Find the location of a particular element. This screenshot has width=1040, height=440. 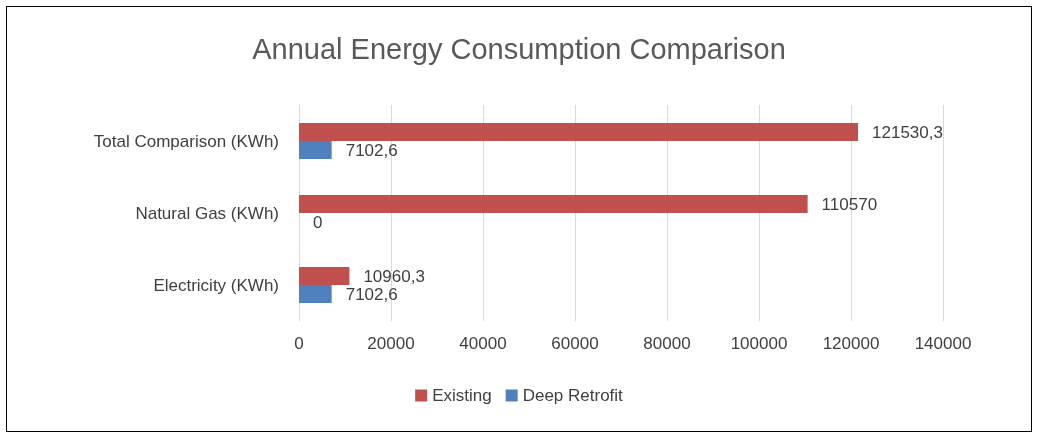

y-tick-label: Natural Gas (KWh) is located at coordinates (207, 213).